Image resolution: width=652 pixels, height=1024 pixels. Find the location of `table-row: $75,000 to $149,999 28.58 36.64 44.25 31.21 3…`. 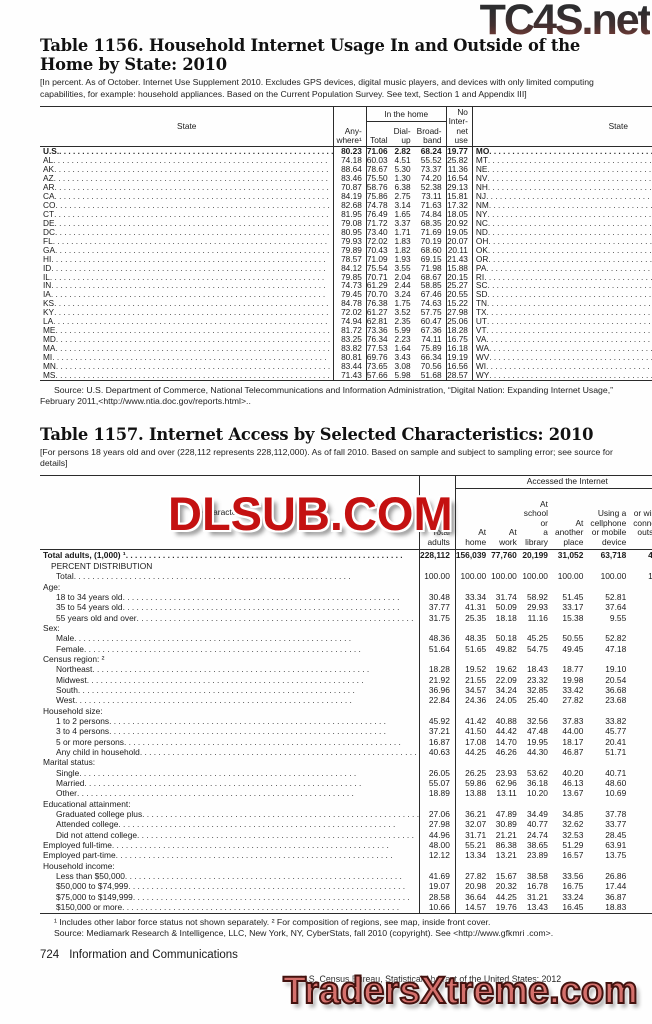

table-row: $75,000 to $149,999 28.58 36.64 44.25 31.21 3… is located at coordinates (346, 897).